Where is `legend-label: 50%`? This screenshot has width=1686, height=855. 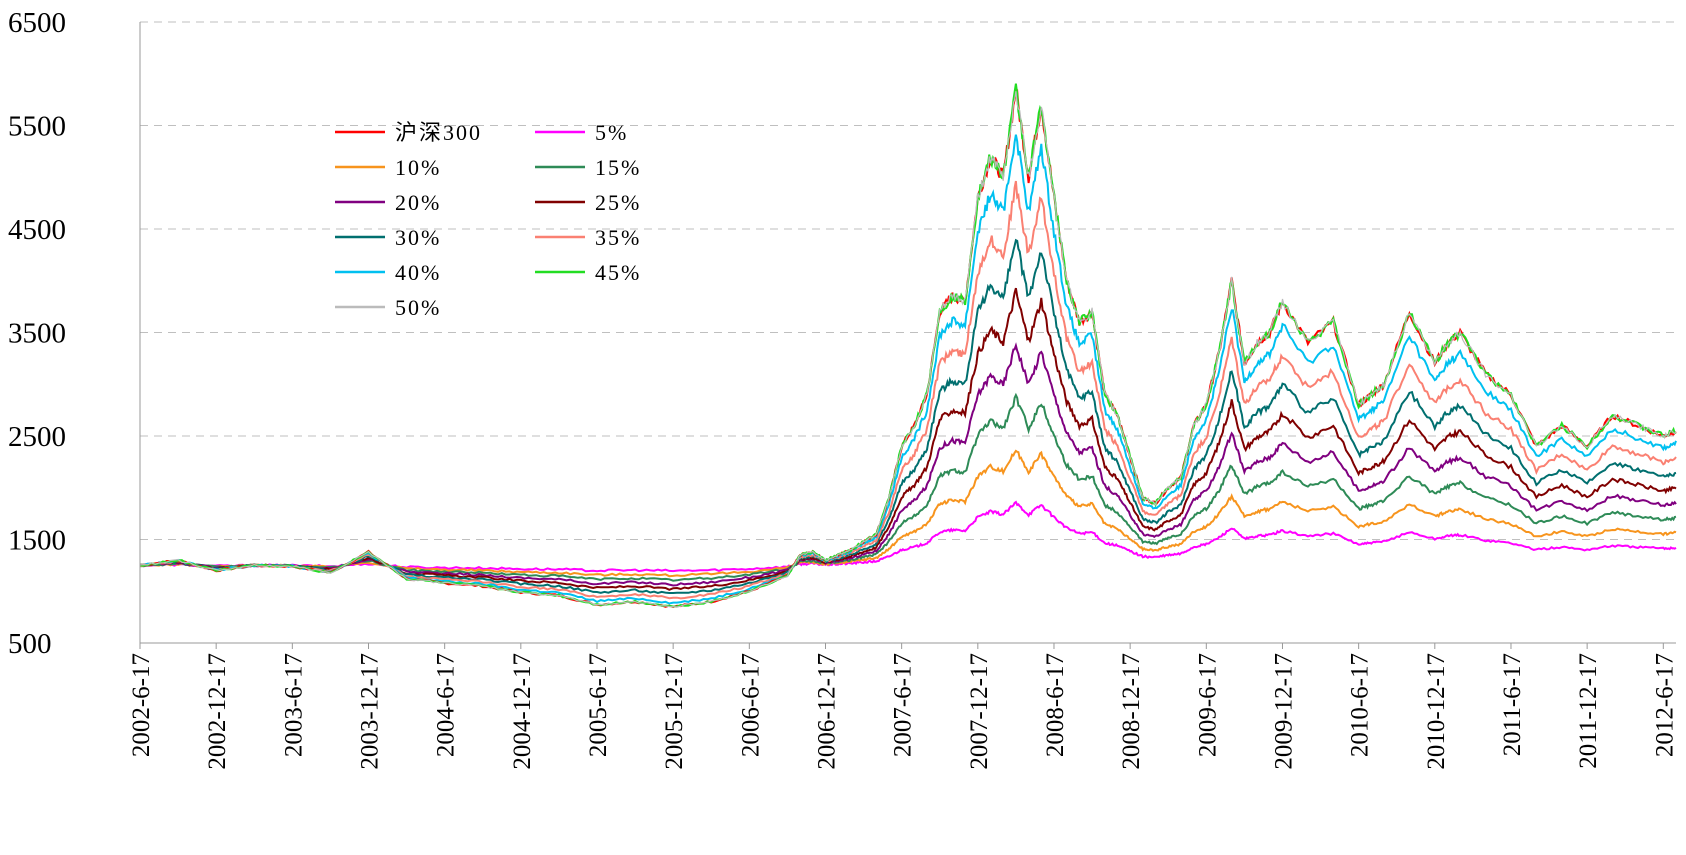 legend-label: 50% is located at coordinates (418, 307).